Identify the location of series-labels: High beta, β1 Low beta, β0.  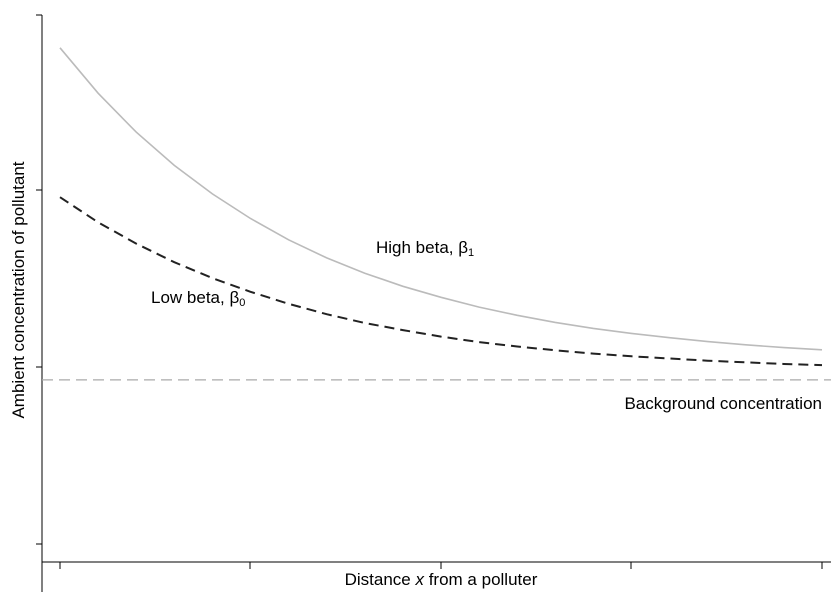
(312, 273).